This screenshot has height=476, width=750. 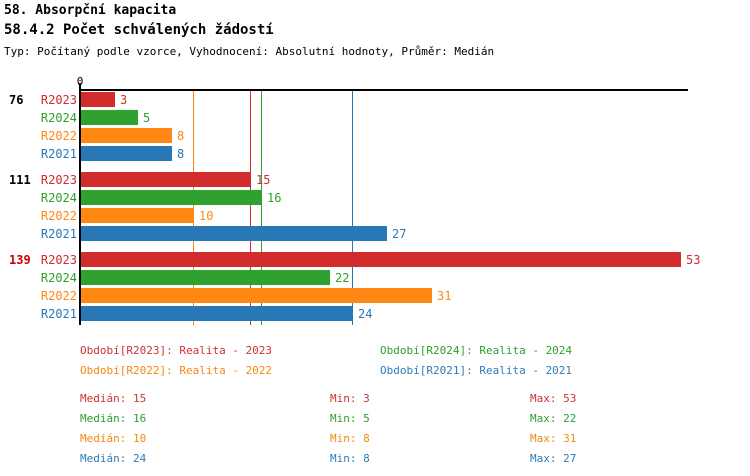 What do you see at coordinates (16, 100) in the screenshot?
I see `group-label: 76` at bounding box center [16, 100].